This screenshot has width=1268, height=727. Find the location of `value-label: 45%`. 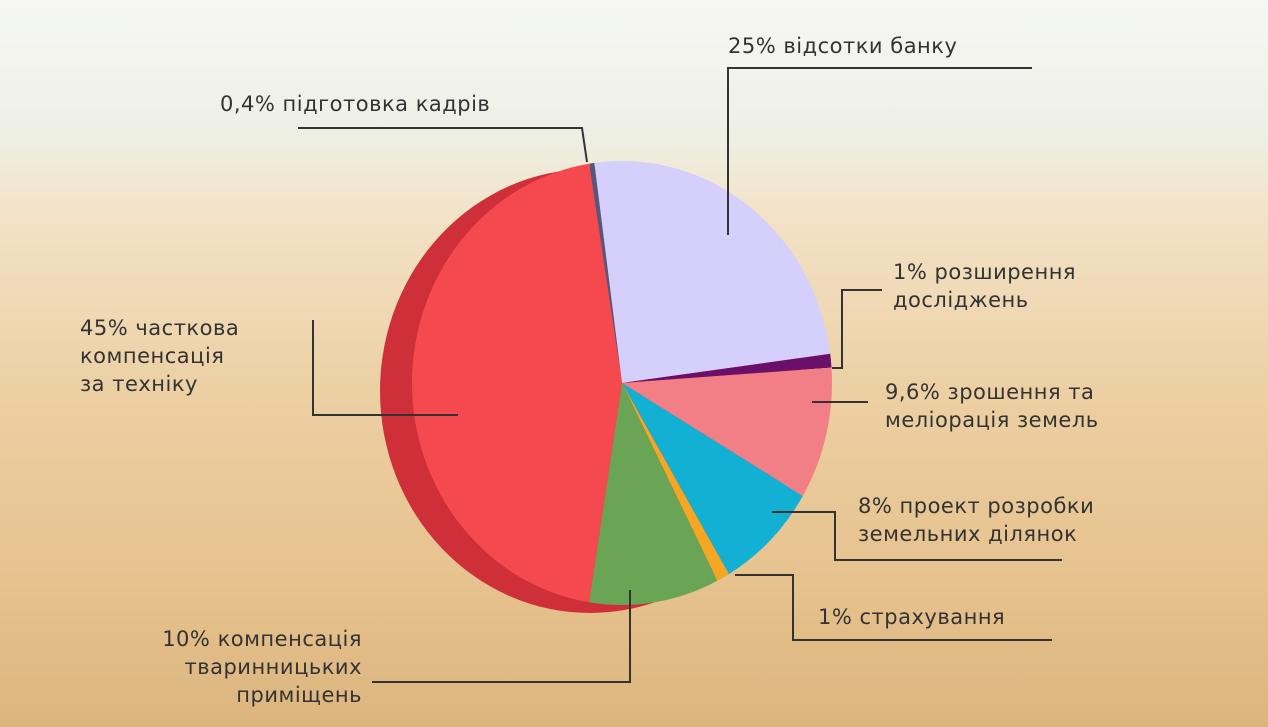

value-label: 45% is located at coordinates (104, 328).